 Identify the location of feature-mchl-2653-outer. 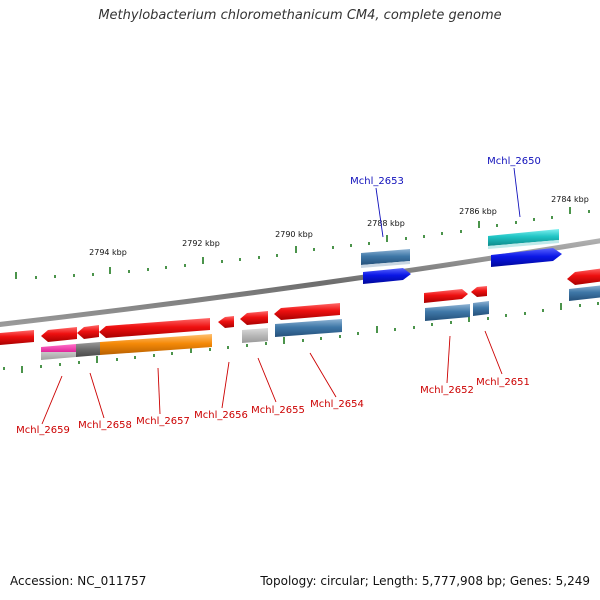
(385, 258).